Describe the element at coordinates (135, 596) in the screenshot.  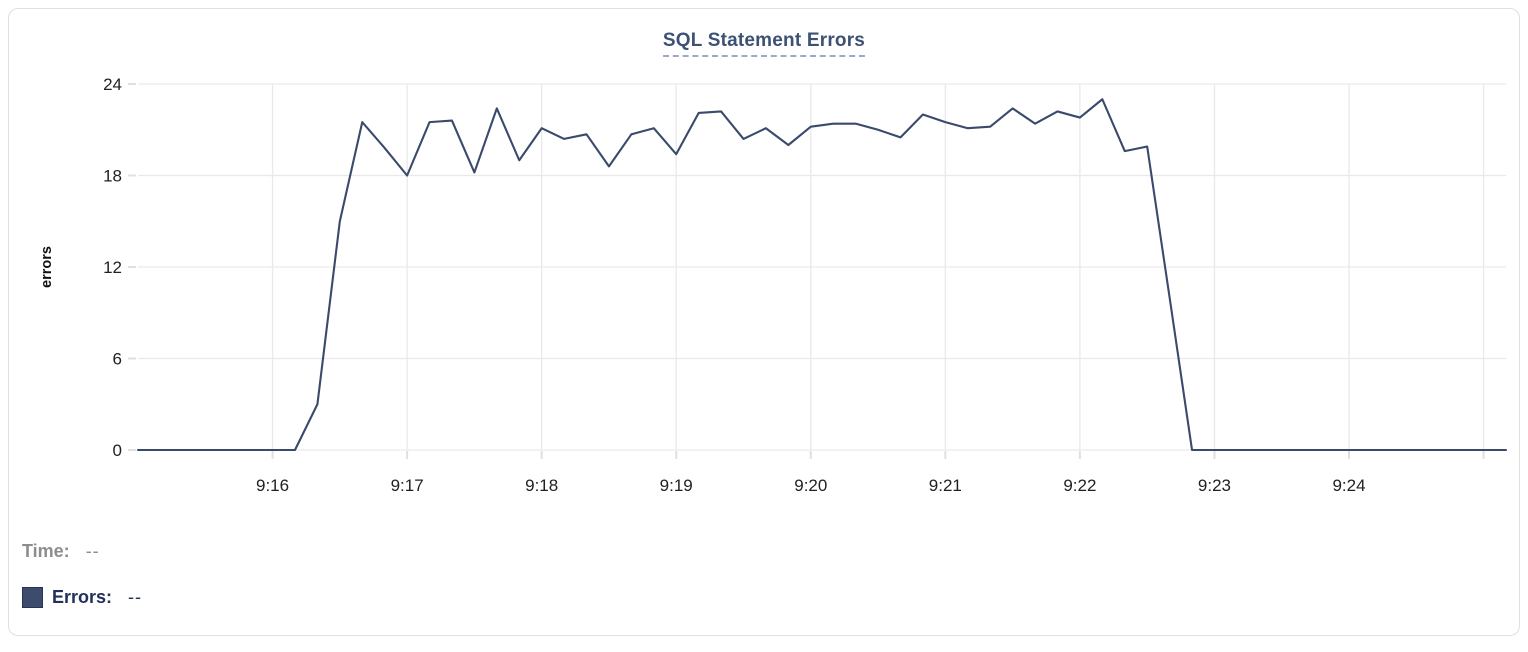
I see `legend-errors-value: --` at that location.